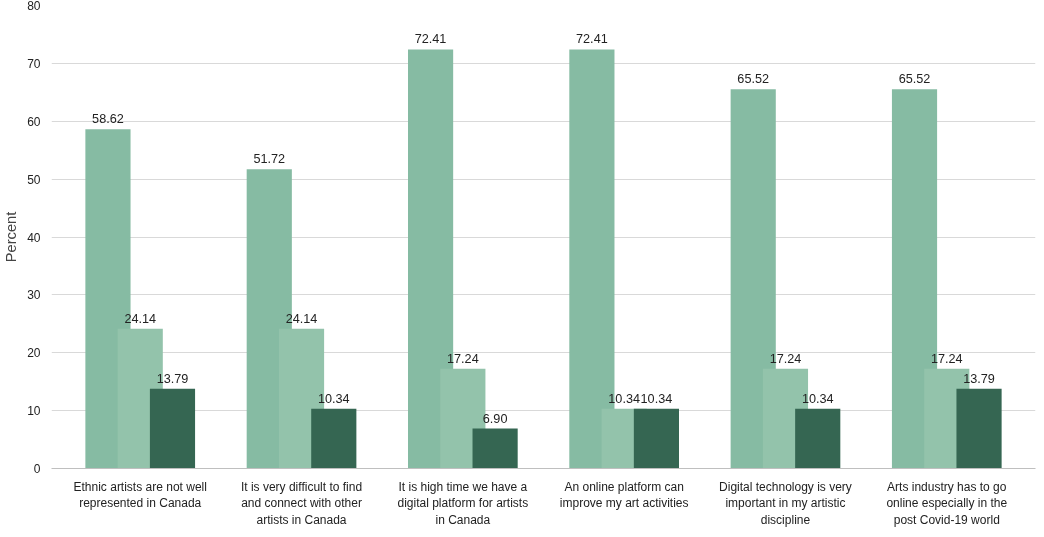 Image resolution: width=1044 pixels, height=537 pixels. I want to click on data-label: 51.72, so click(269, 159).